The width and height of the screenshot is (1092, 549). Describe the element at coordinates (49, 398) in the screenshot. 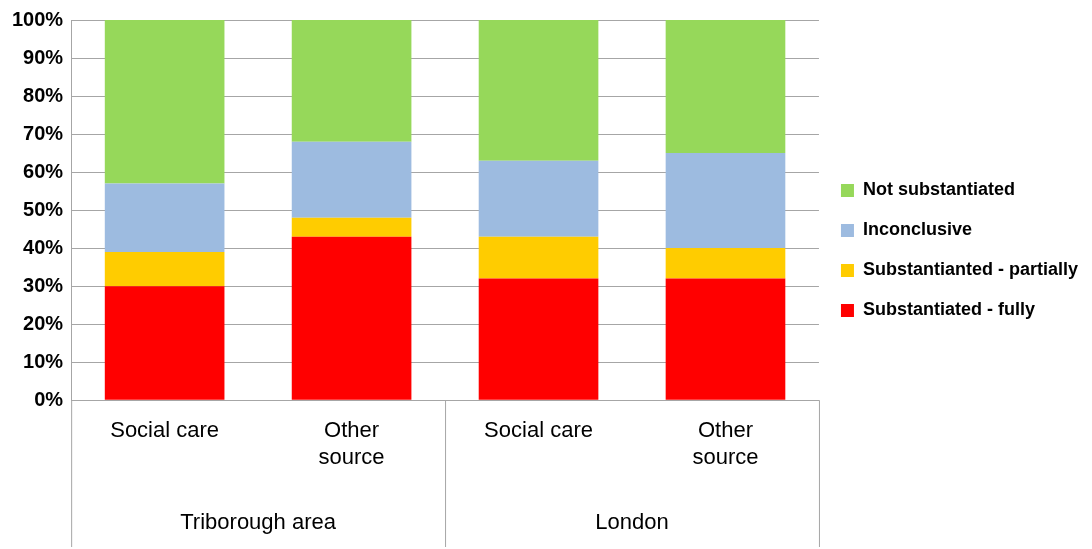

I see `y-tick-label: 0%` at that location.